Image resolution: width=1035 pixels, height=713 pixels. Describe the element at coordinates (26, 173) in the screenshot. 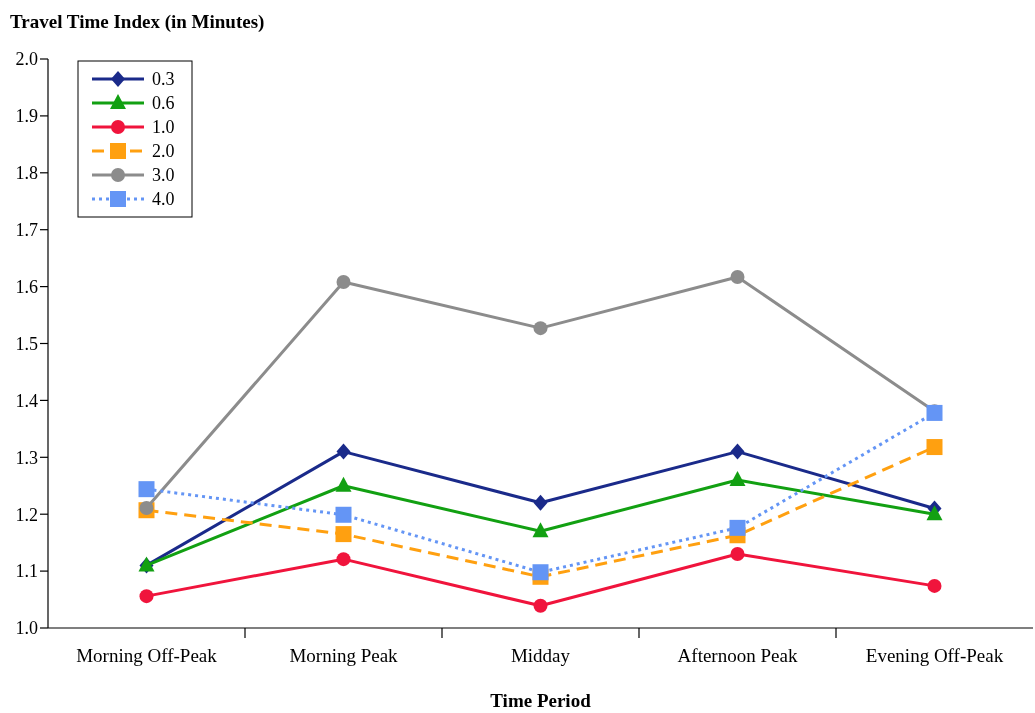

I see `y-tick-label: 1.8` at that location.